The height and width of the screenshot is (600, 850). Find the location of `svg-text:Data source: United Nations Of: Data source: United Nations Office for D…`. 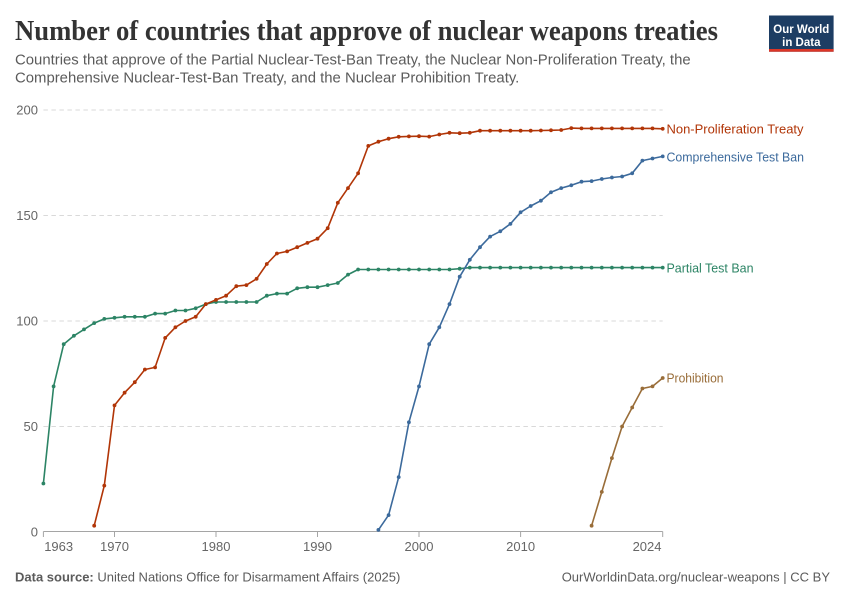

svg-text:Data source: United Nations Of: Data source: United Nations Office for D… is located at coordinates (207, 577).